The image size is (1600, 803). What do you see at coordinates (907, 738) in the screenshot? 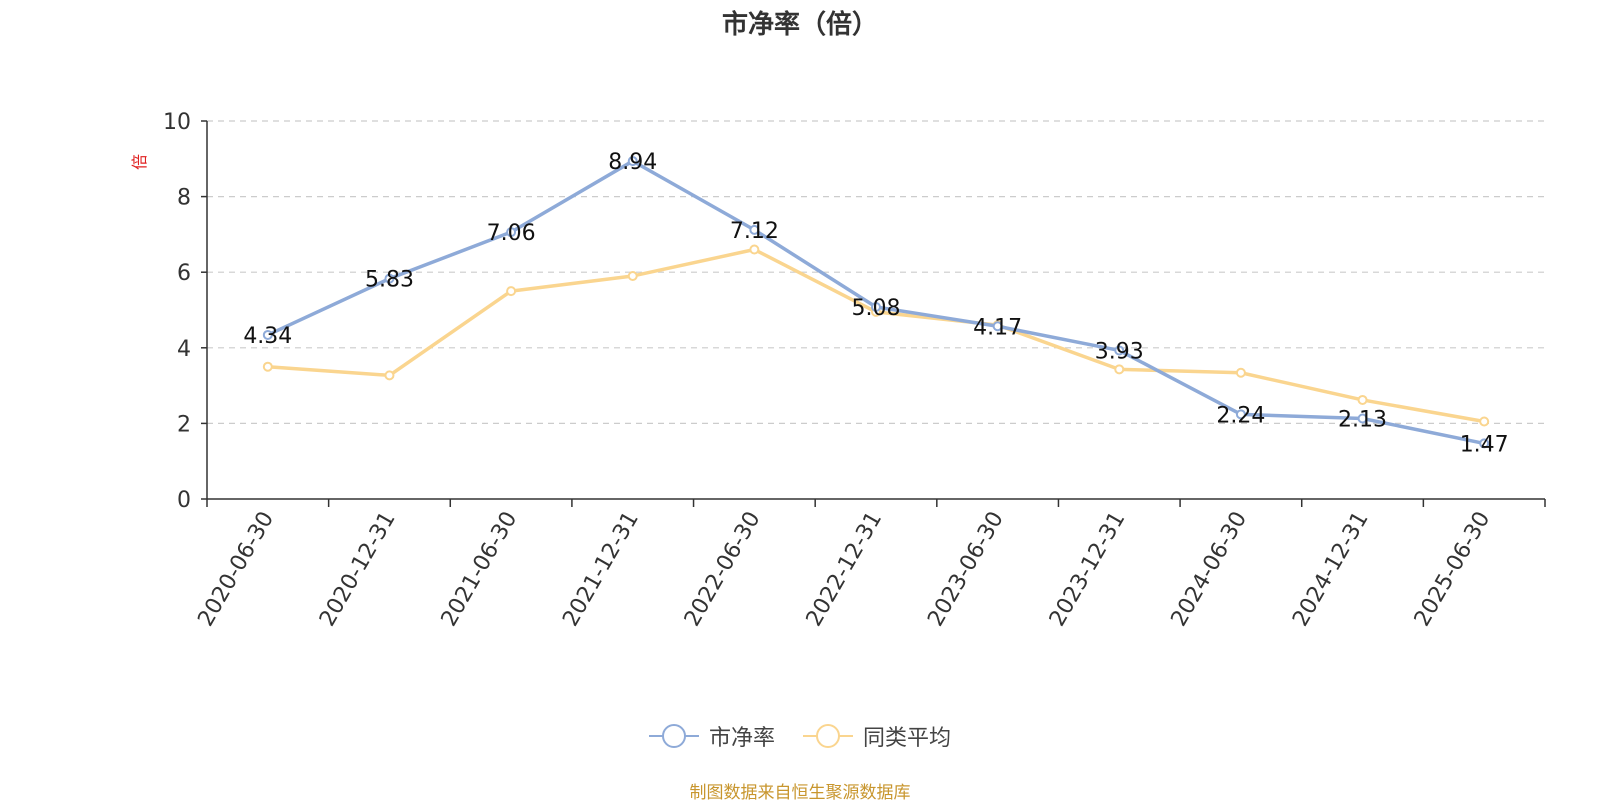
I see `legend-label-peer-average: 同类平均` at bounding box center [907, 738].